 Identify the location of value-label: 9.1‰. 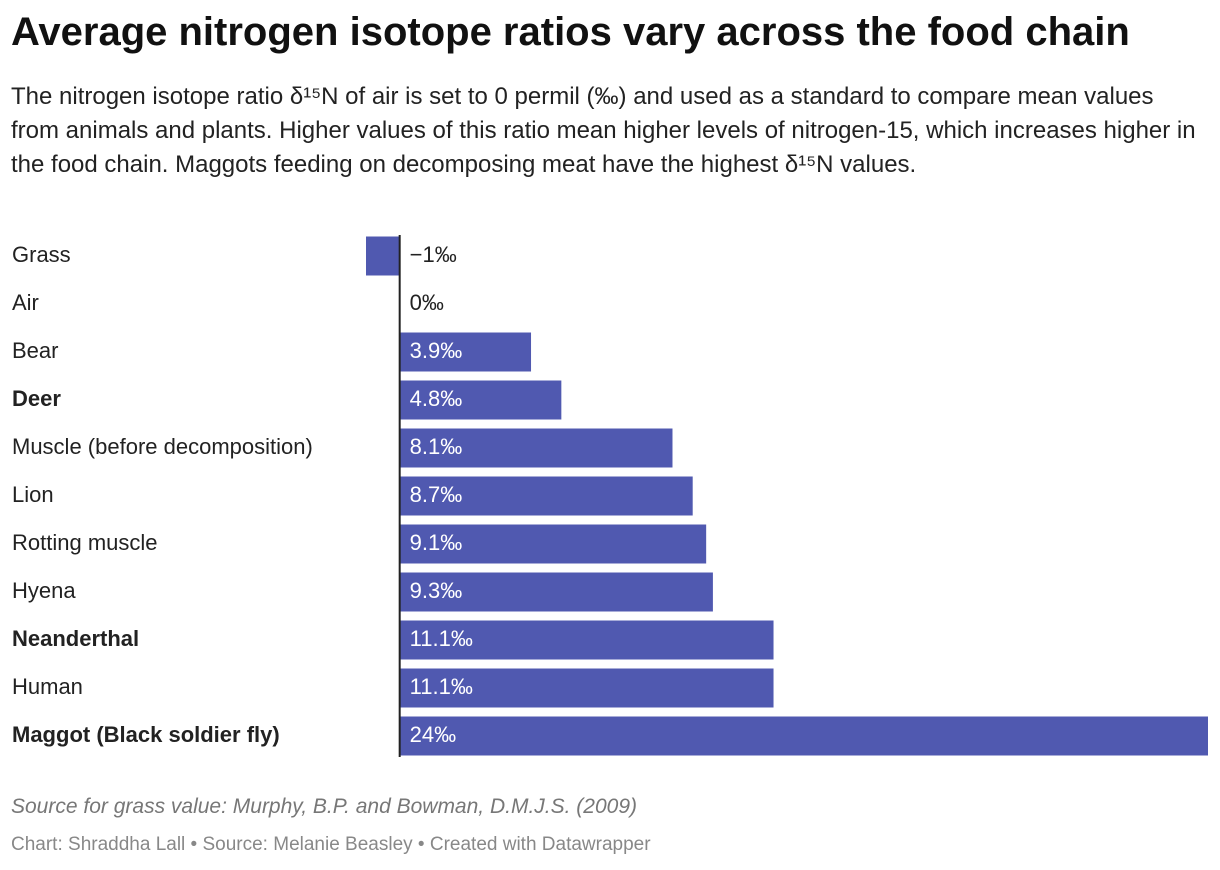
(436, 542).